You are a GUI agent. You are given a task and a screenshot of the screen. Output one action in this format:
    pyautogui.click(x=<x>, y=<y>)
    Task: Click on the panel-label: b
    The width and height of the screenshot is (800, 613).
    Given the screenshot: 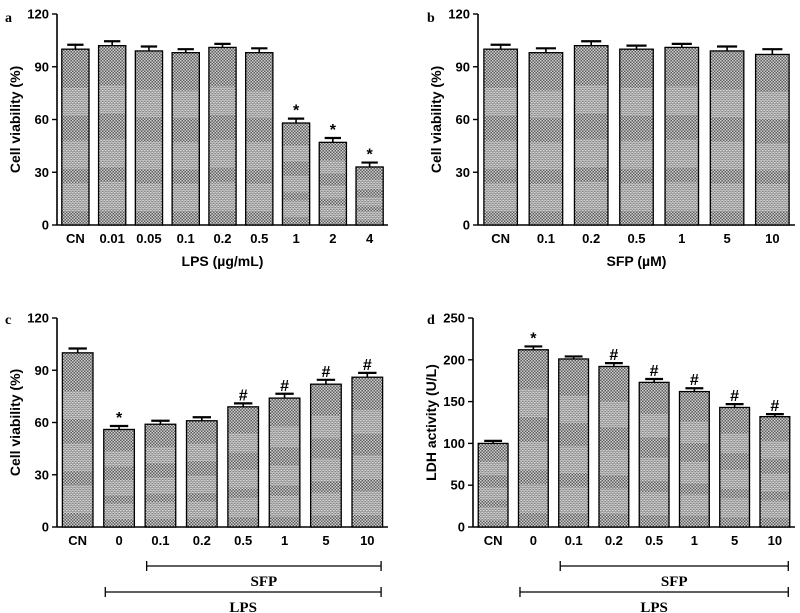 What is the action you would take?
    pyautogui.click(x=431, y=18)
    